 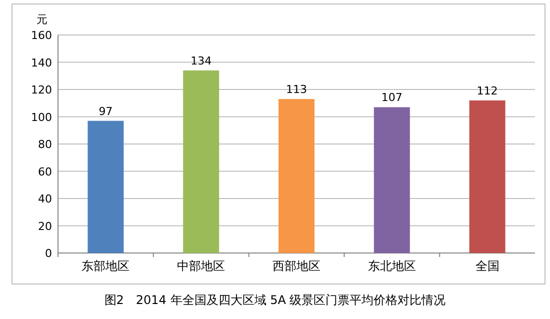 What do you see at coordinates (201, 61) in the screenshot?
I see `data-label: 134` at bounding box center [201, 61].